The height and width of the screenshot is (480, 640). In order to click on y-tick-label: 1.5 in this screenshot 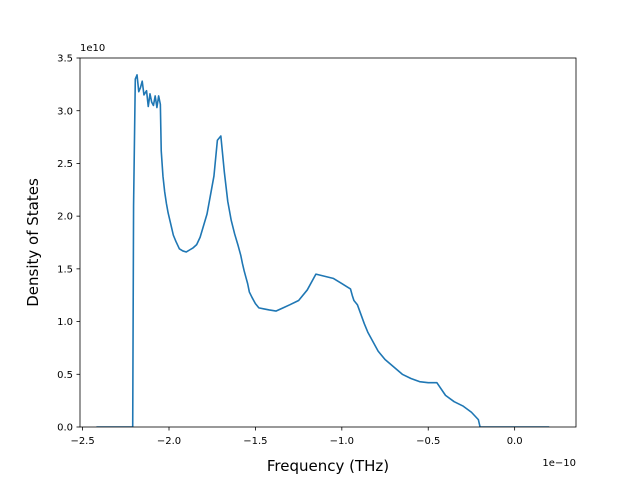, I will do `click(65, 269)`.